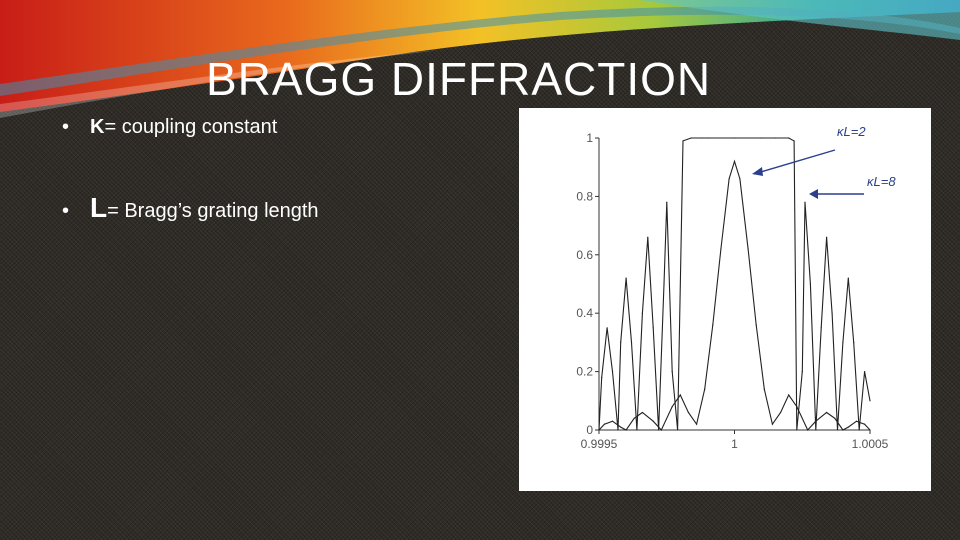 Image resolution: width=960 pixels, height=540 pixels. I want to click on bullet-text: = Bragg’s grating length, so click(213, 211).